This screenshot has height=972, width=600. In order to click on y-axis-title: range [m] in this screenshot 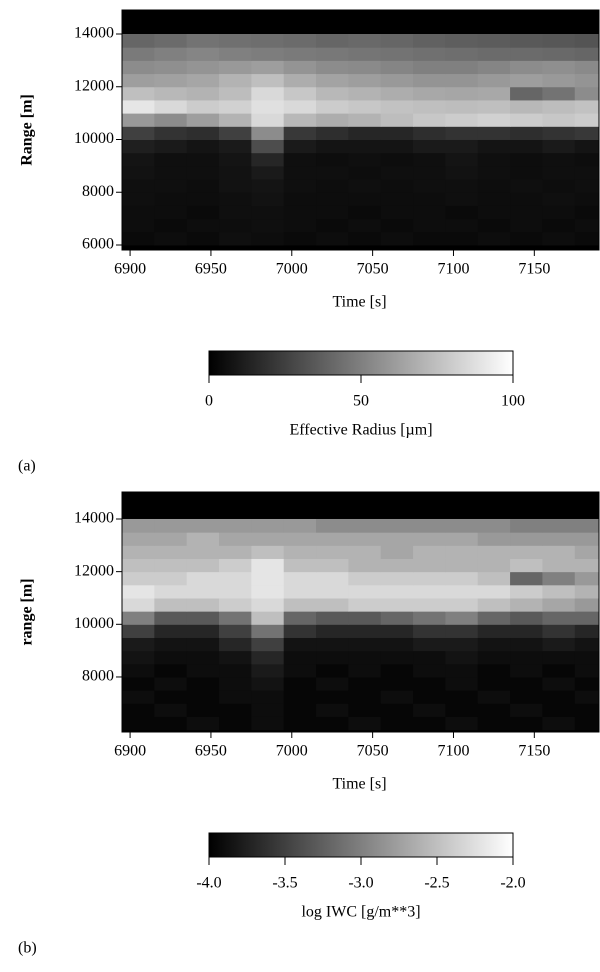, I will do `click(27, 611)`.